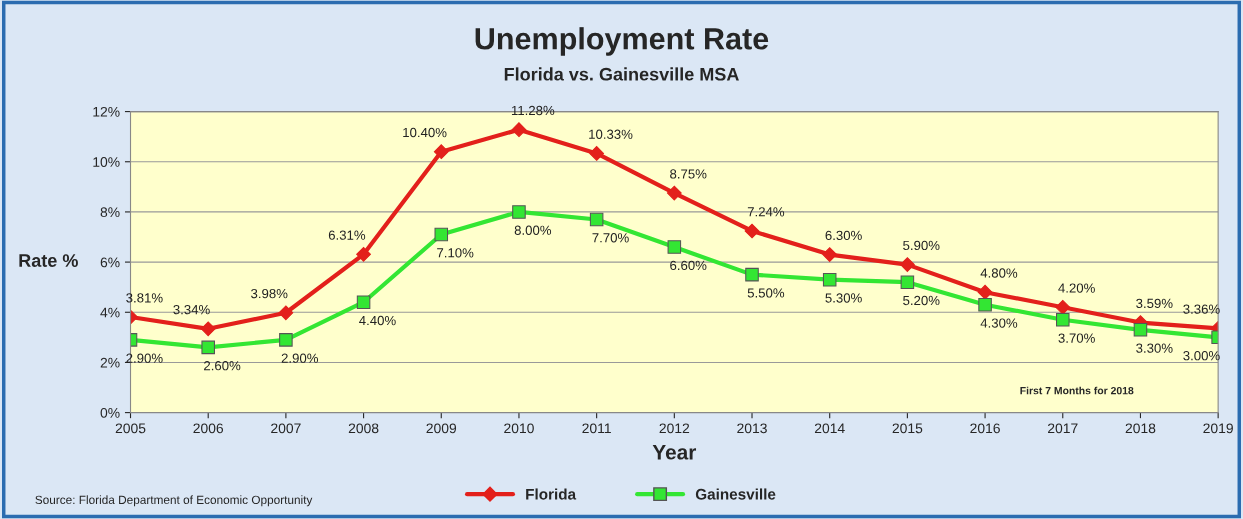 This screenshot has height=519, width=1243. Describe the element at coordinates (1076, 338) in the screenshot. I see `data-label: 3.70%` at that location.